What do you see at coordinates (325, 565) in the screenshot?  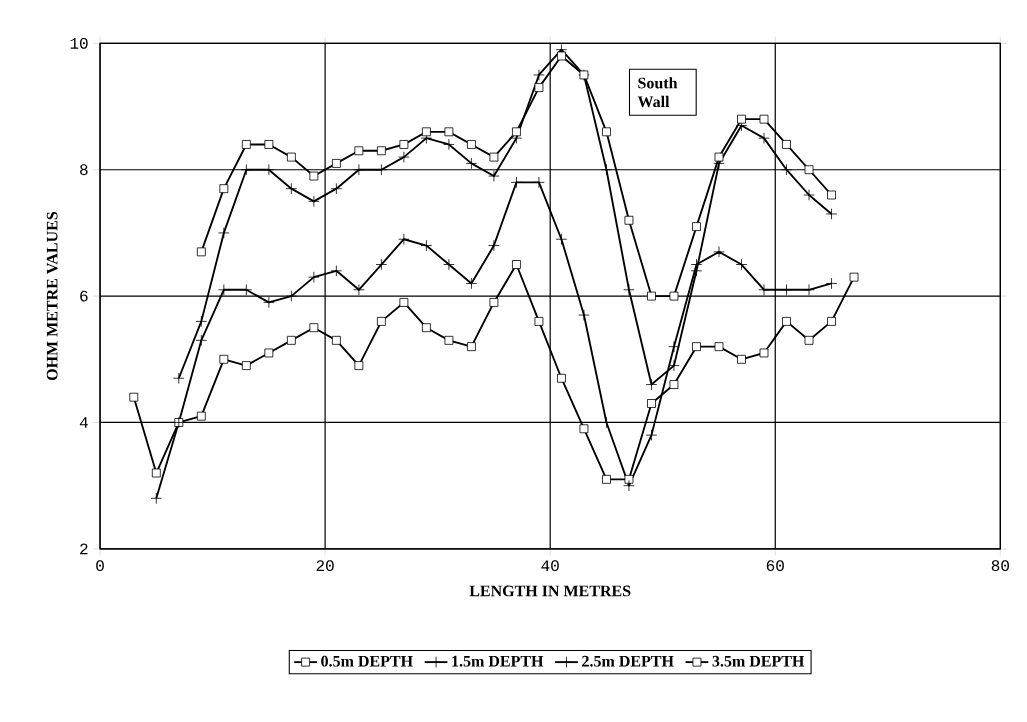 I see `x-tick-label: 20` at bounding box center [325, 565].